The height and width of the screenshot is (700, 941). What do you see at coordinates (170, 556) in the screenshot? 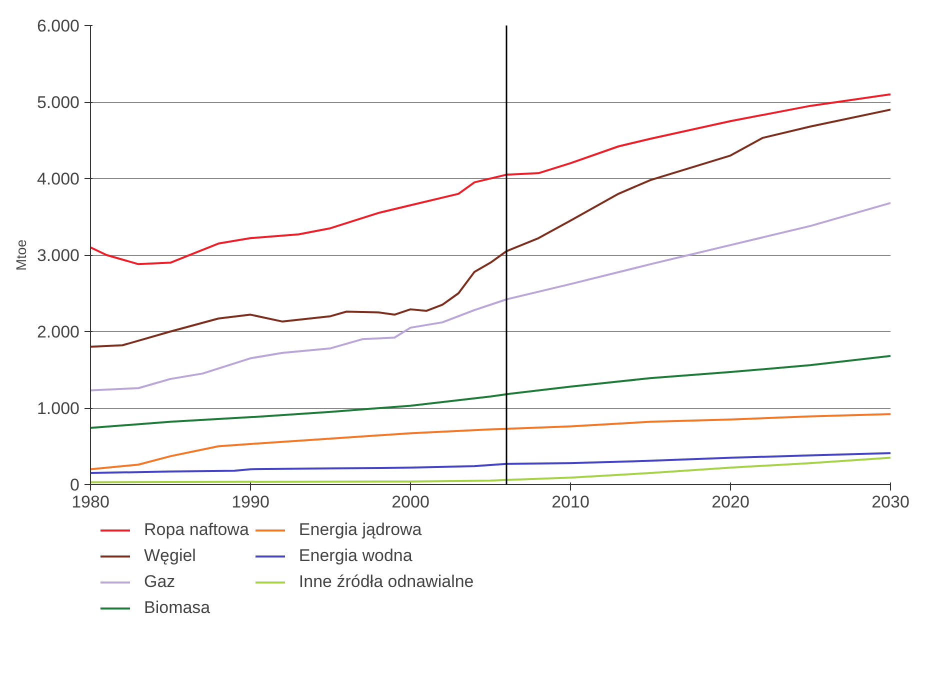
I see `legend-label: Węgiel` at bounding box center [170, 556].